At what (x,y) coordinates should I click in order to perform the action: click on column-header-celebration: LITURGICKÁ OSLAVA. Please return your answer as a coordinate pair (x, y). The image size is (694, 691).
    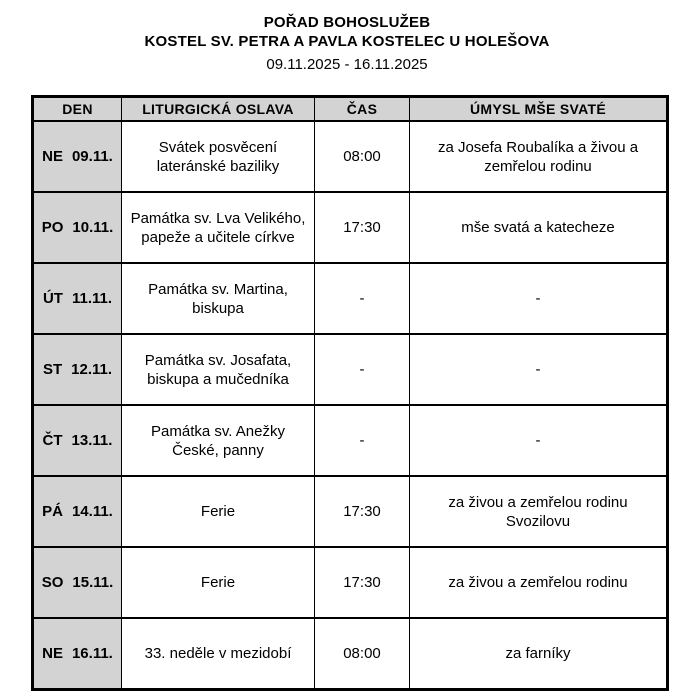
    Looking at the image, I should click on (218, 109).